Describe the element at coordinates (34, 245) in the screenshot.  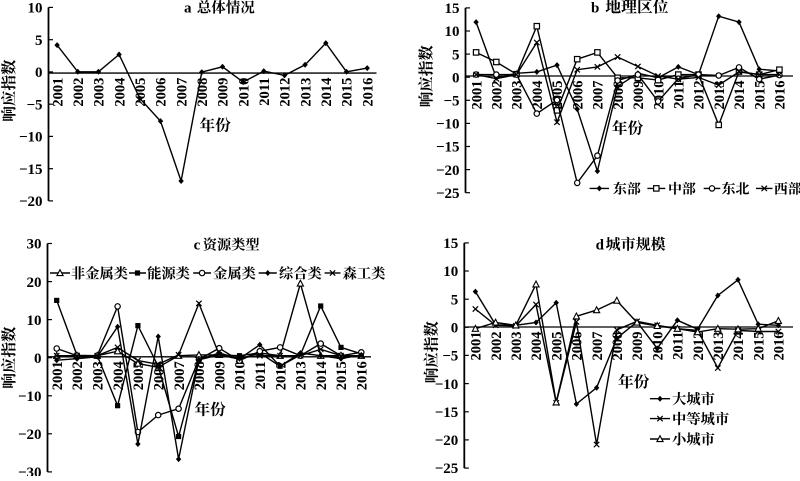
I see `svg-text: 30` at that location.